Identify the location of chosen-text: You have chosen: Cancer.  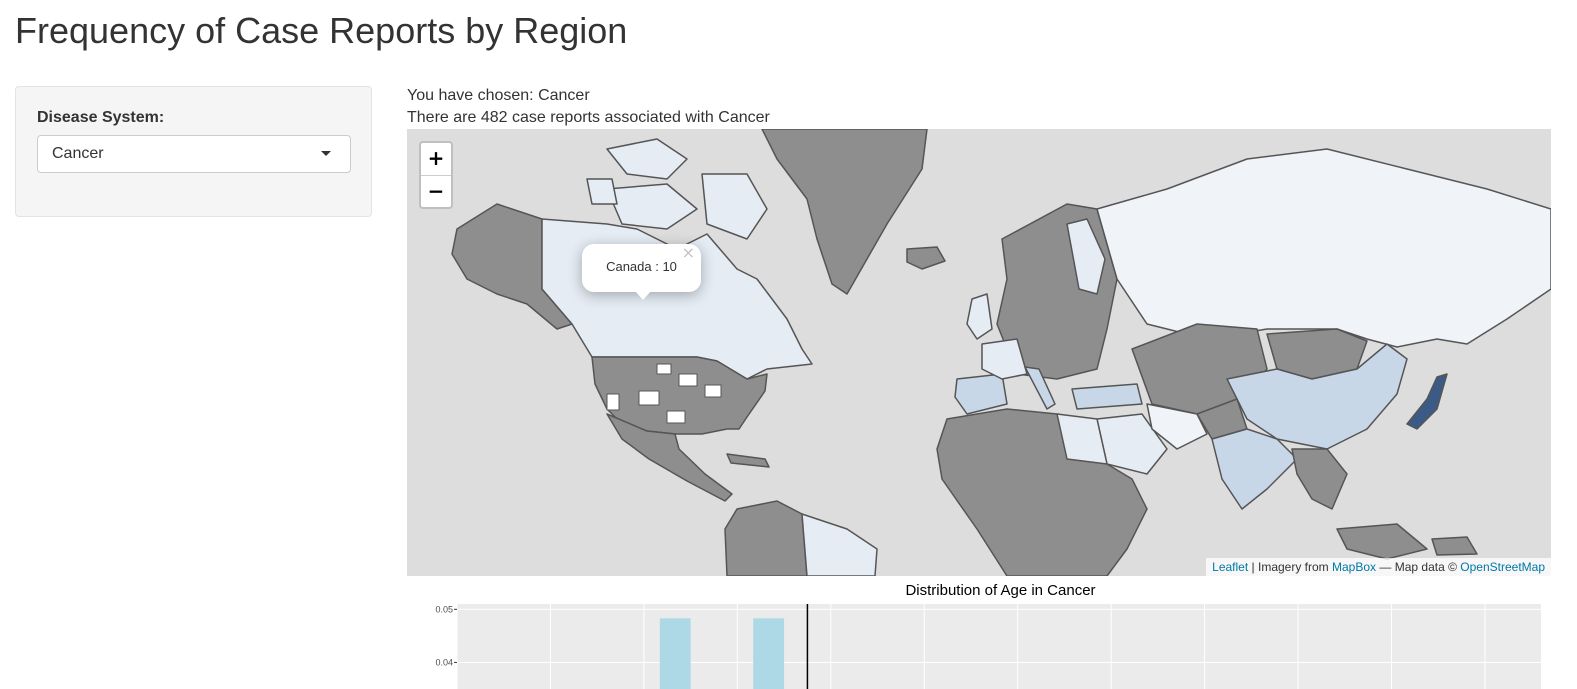
(498, 95).